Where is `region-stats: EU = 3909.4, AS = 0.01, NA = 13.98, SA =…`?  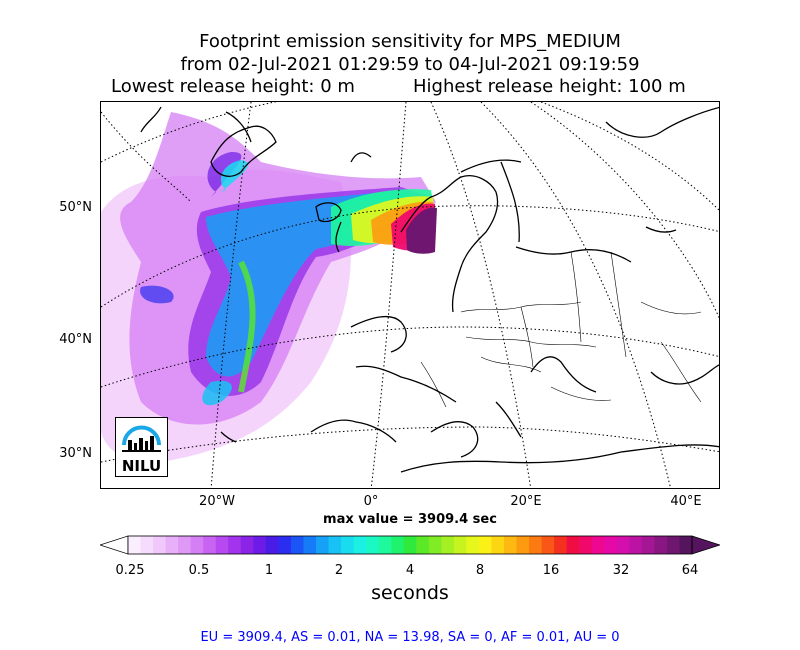
region-stats: EU = 3909.4, AS = 0.01, NA = 13.98, SA =… is located at coordinates (410, 637).